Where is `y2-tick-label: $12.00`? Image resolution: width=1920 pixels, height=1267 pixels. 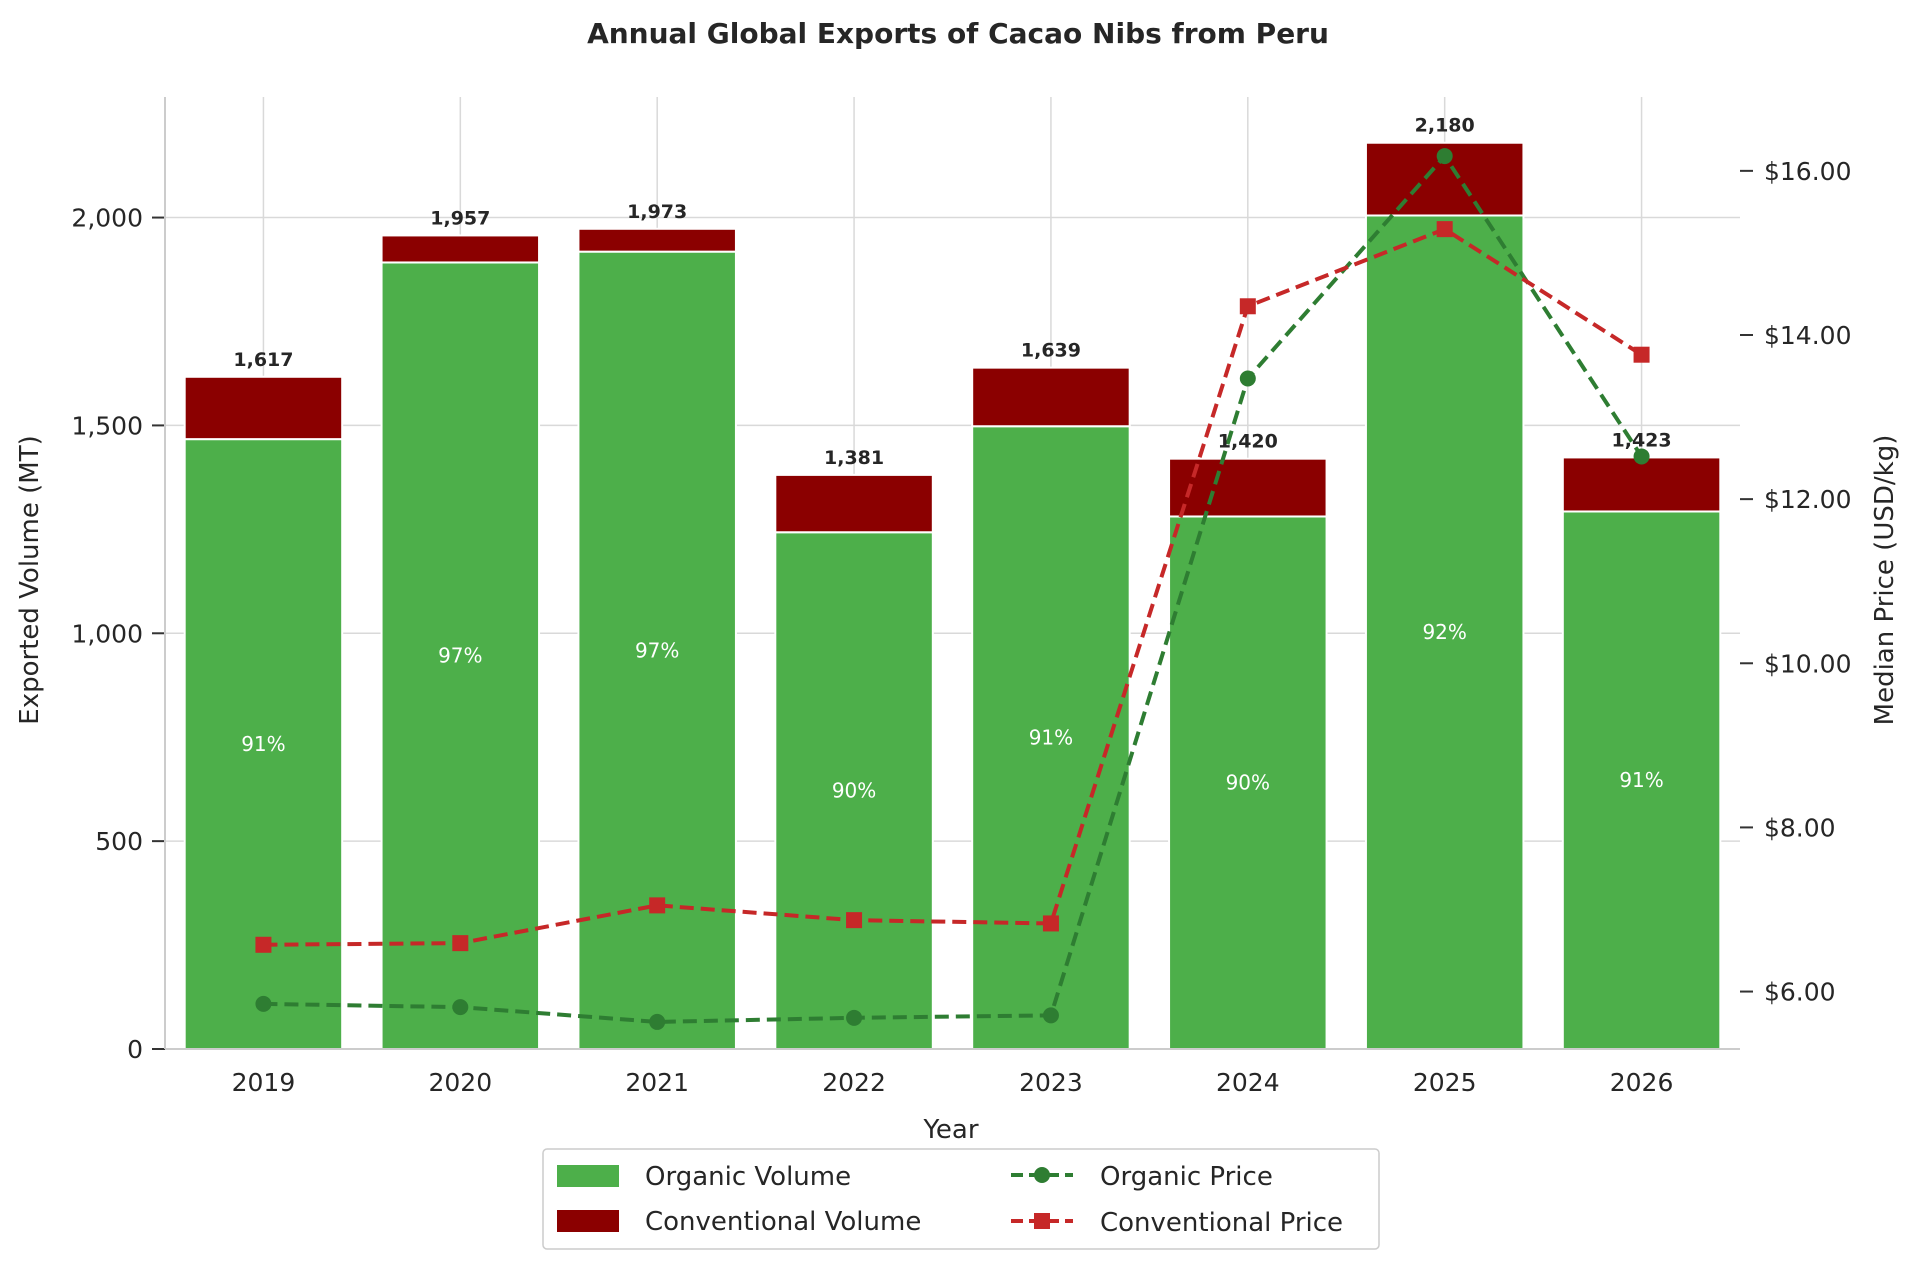 y2-tick-label: $12.00 is located at coordinates (1807, 499).